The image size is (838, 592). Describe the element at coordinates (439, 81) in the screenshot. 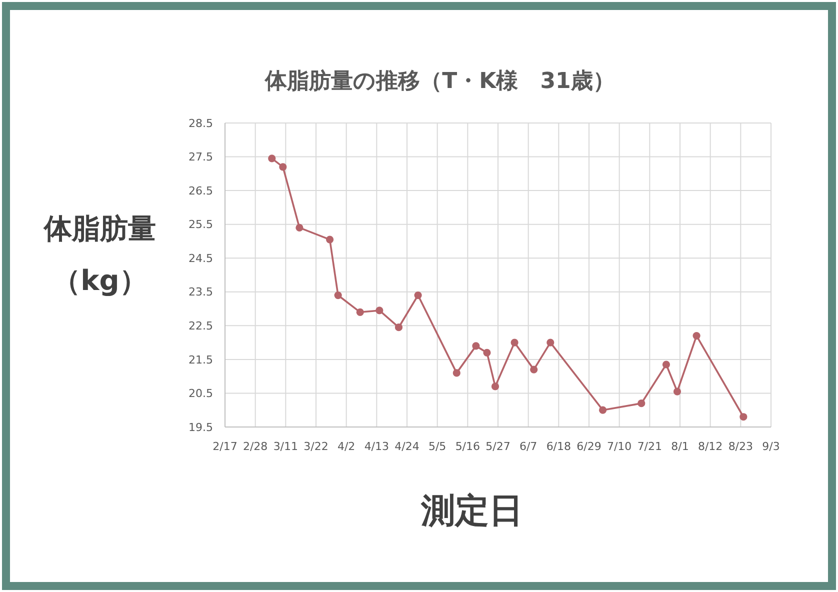

I see `chart-title: 体脂肪量の推移（T・K様 31歳）` at that location.